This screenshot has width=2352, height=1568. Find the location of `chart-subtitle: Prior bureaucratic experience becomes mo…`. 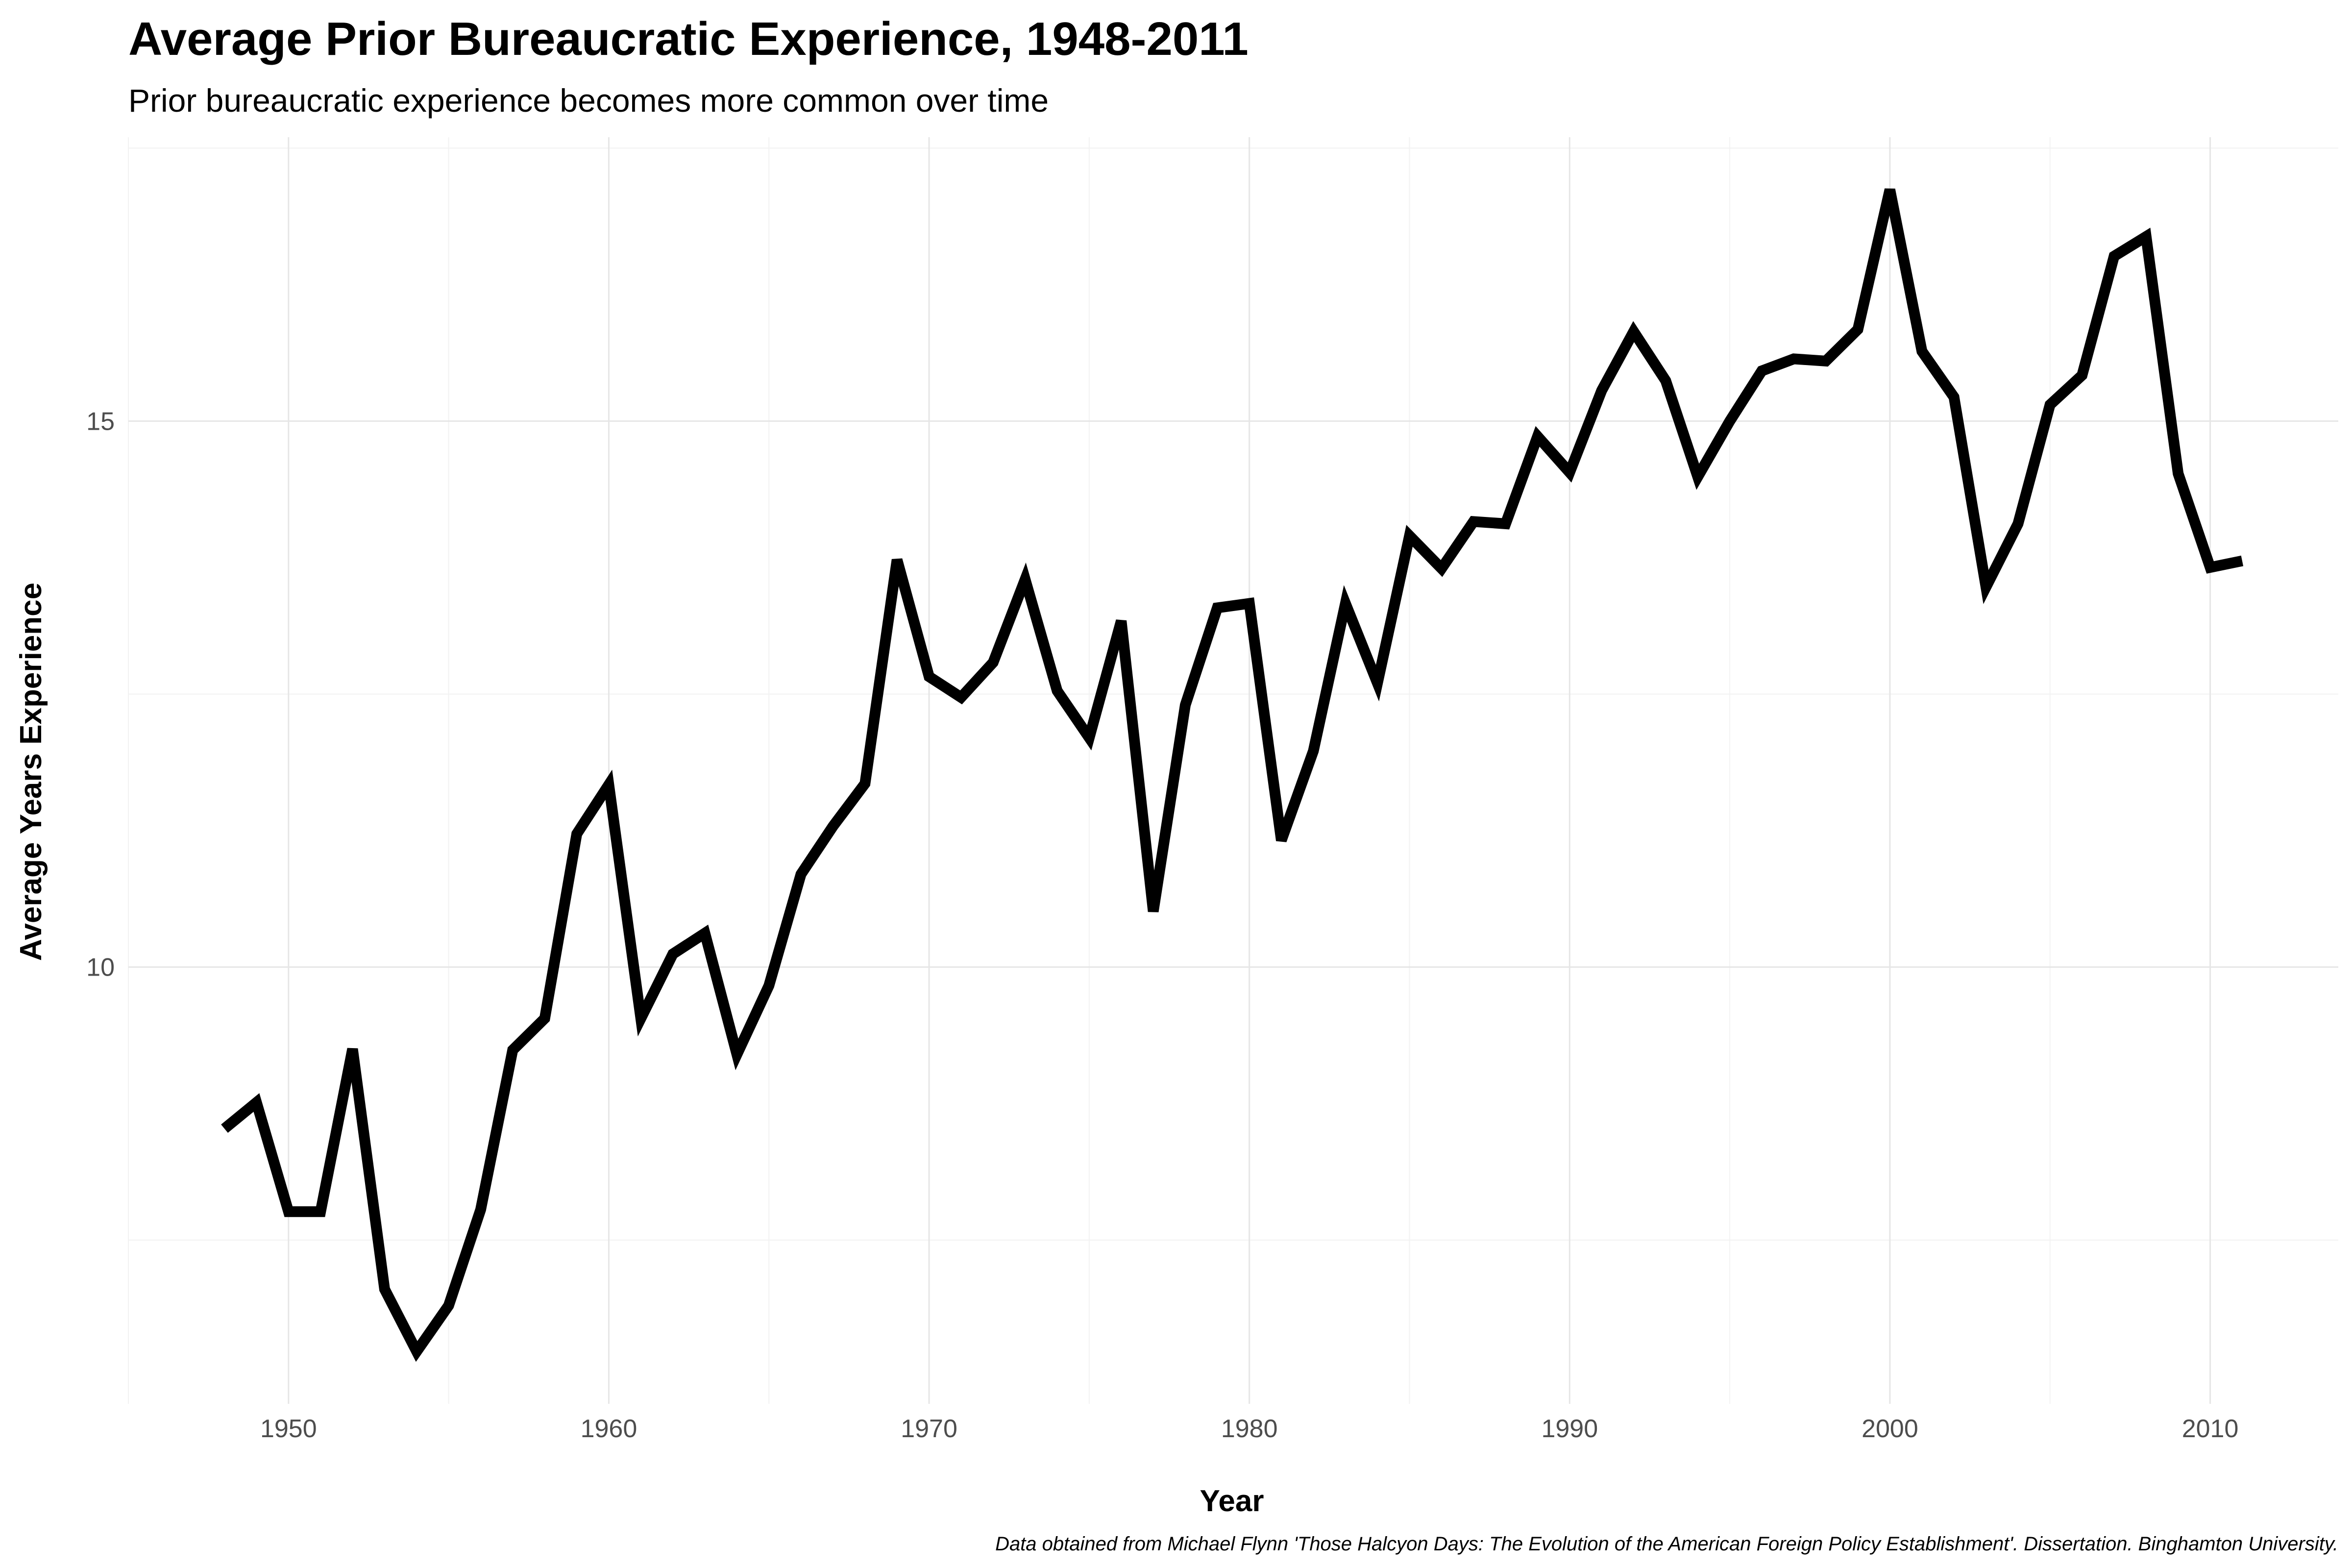

chart-subtitle: Prior bureaucratic experience becomes mo… is located at coordinates (588, 100).